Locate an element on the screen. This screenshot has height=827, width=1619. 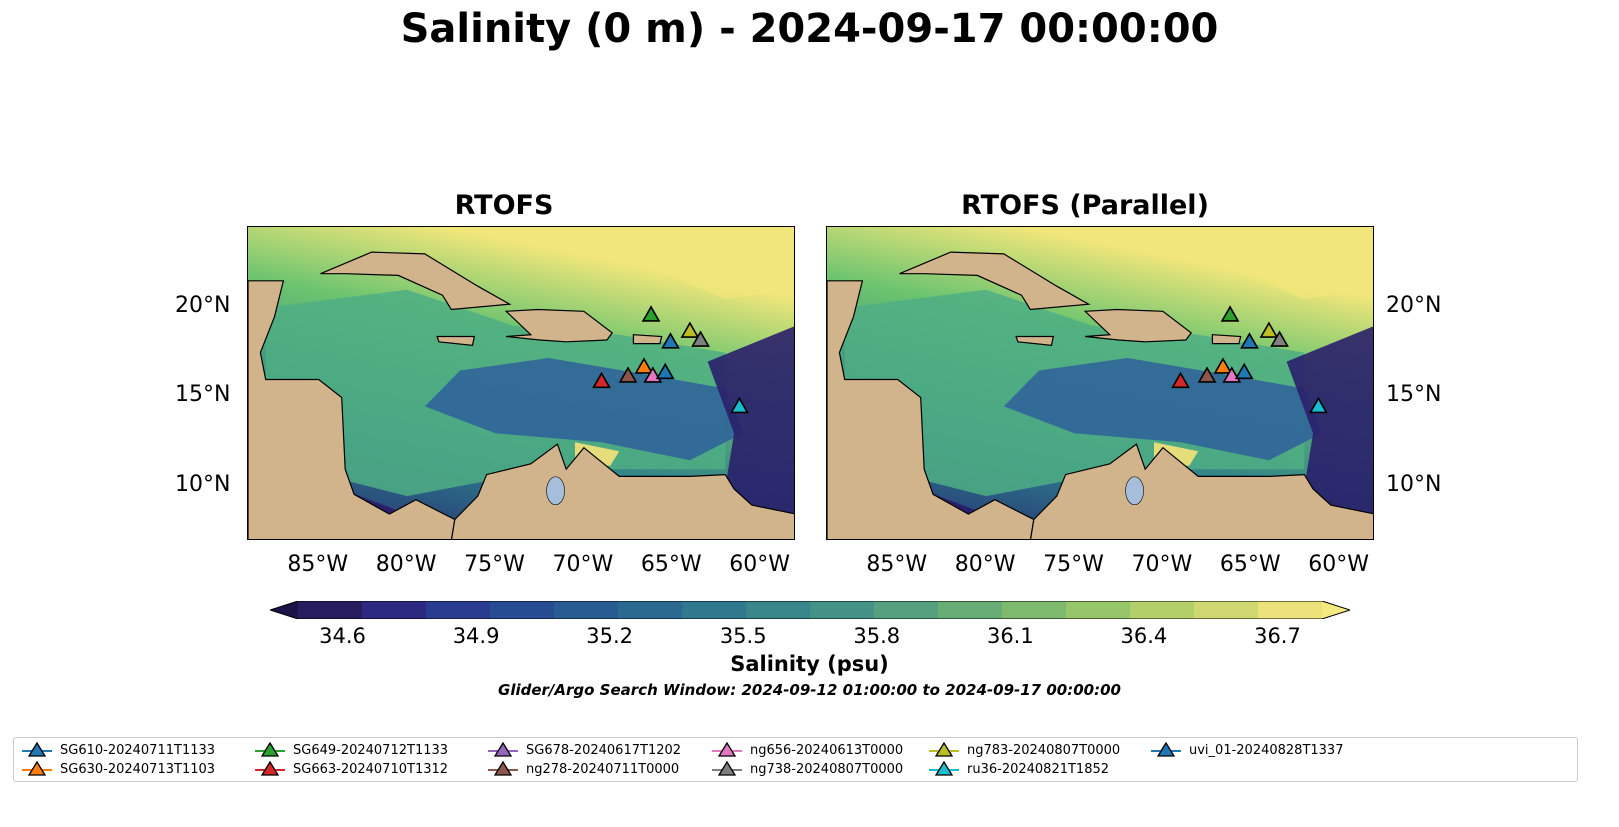
colorbar is located at coordinates (810, 610).